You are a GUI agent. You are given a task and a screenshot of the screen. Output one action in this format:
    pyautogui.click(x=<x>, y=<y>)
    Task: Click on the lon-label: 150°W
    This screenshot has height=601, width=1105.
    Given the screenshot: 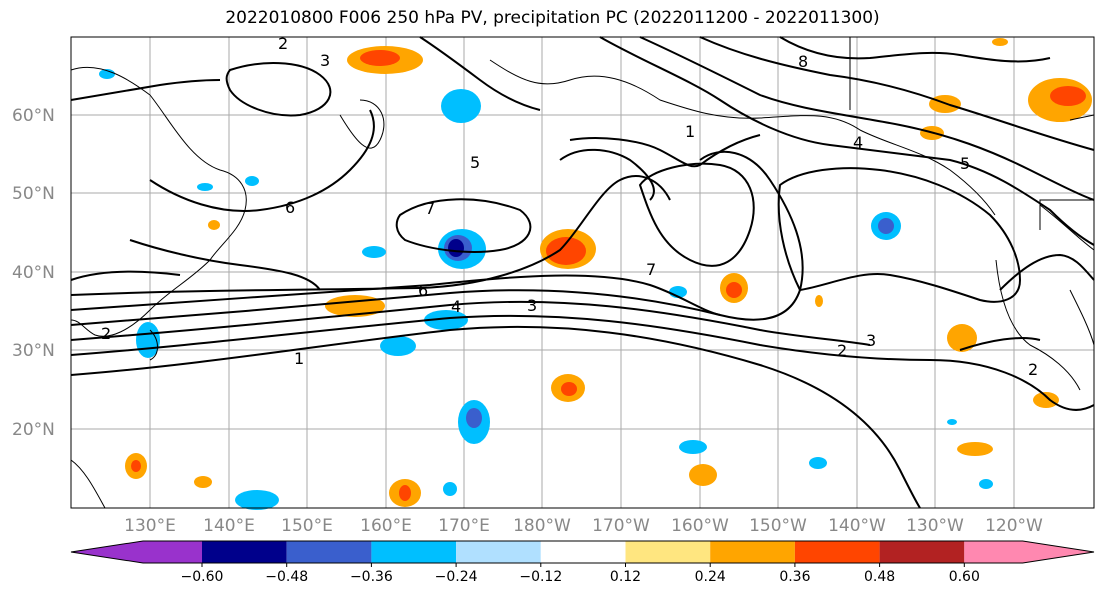 What is the action you would take?
    pyautogui.click(x=778, y=526)
    